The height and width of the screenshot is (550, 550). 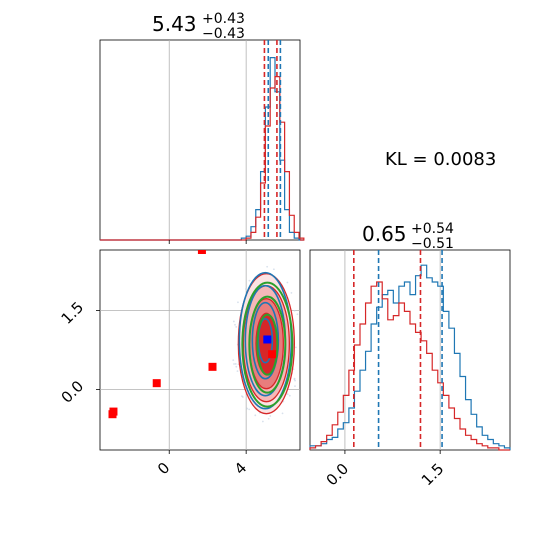 What do you see at coordinates (240, 468) in the screenshot?
I see `x-tick-label: 4` at bounding box center [240, 468].